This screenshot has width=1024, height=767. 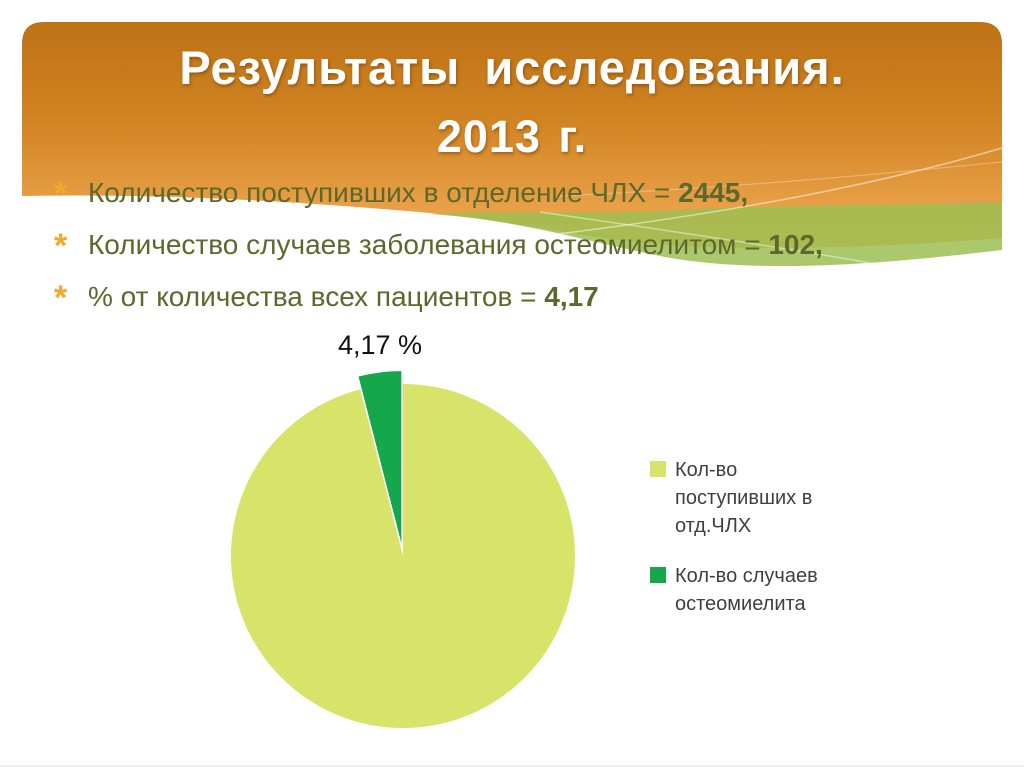 I want to click on pie-exploded-slice, so click(x=380, y=457).